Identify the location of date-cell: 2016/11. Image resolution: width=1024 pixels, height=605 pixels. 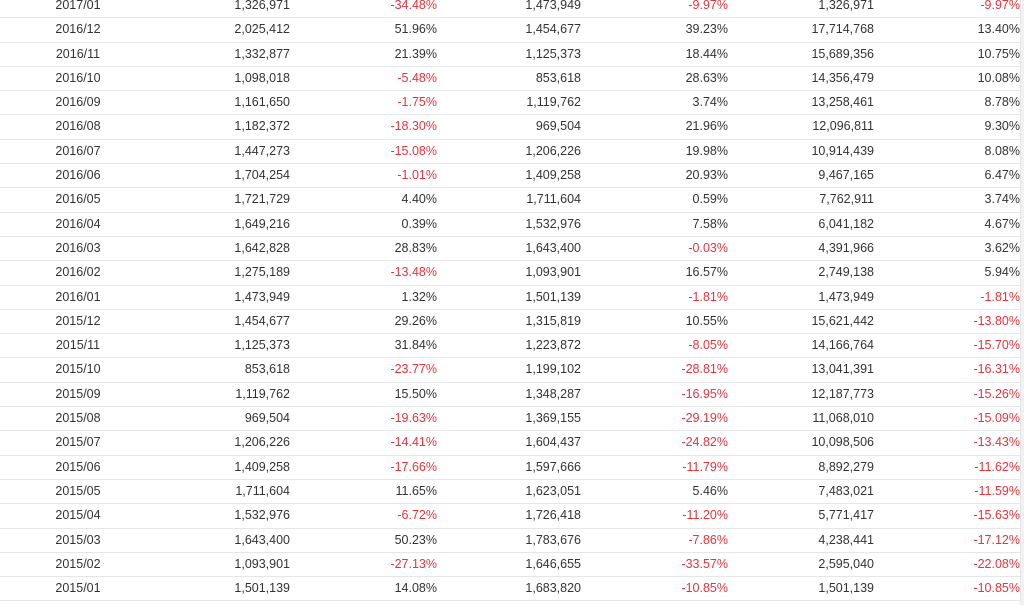
(75, 54).